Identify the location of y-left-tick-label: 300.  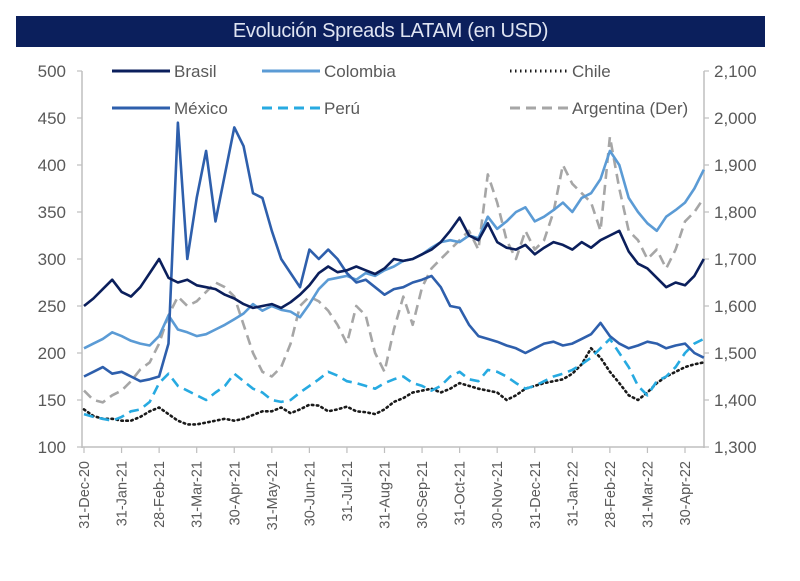
(52, 259).